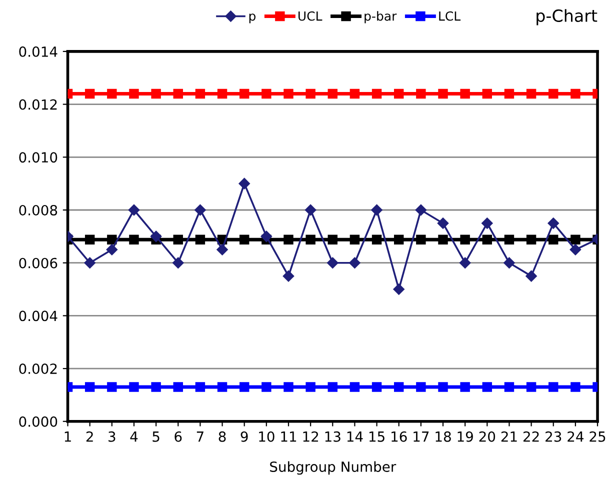  What do you see at coordinates (134, 437) in the screenshot?
I see `x-tick-label: 4` at bounding box center [134, 437].